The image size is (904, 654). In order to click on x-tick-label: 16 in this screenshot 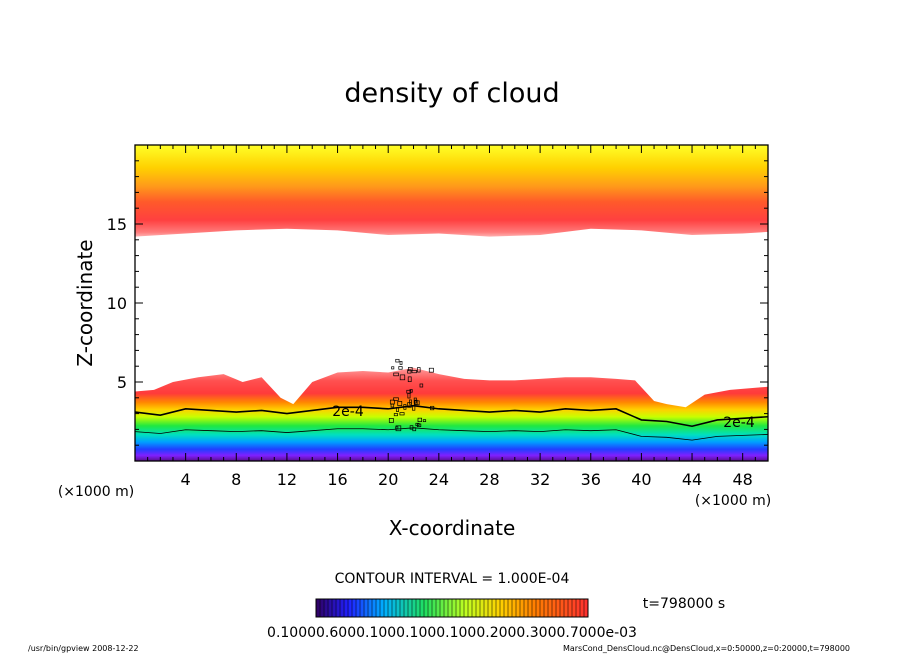, I will do `click(337, 479)`.